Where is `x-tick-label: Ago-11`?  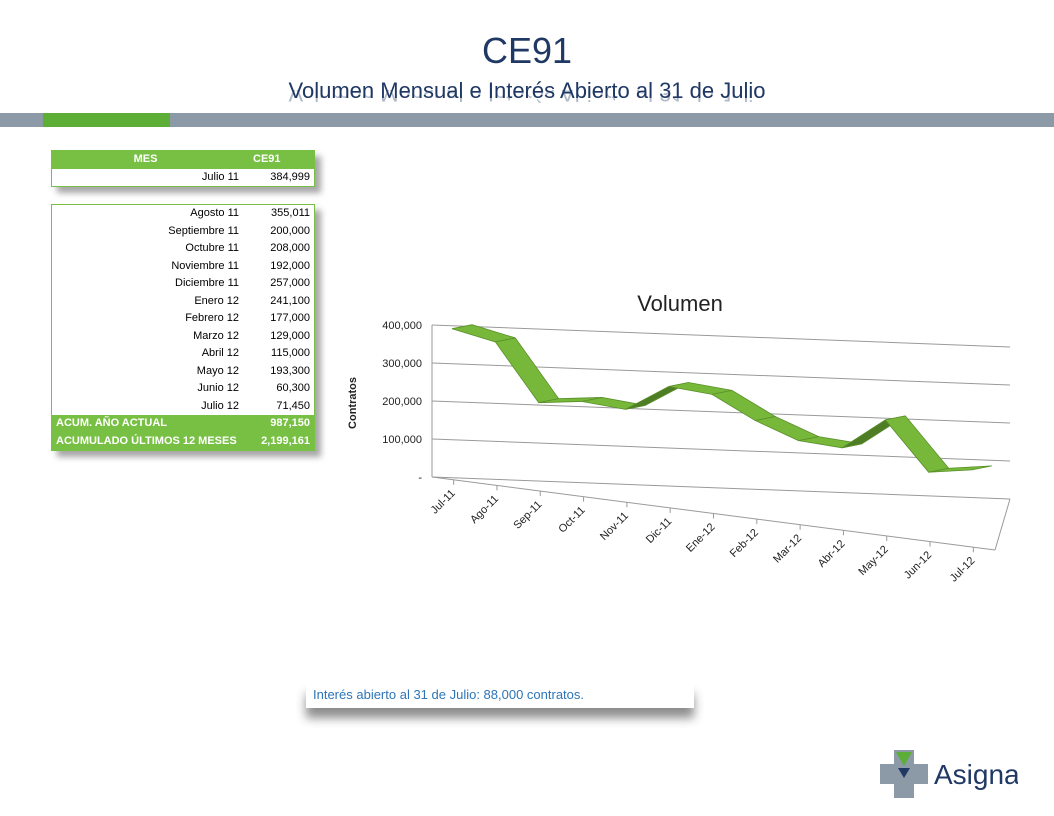
x-tick-label: Ago-11 is located at coordinates (484, 509).